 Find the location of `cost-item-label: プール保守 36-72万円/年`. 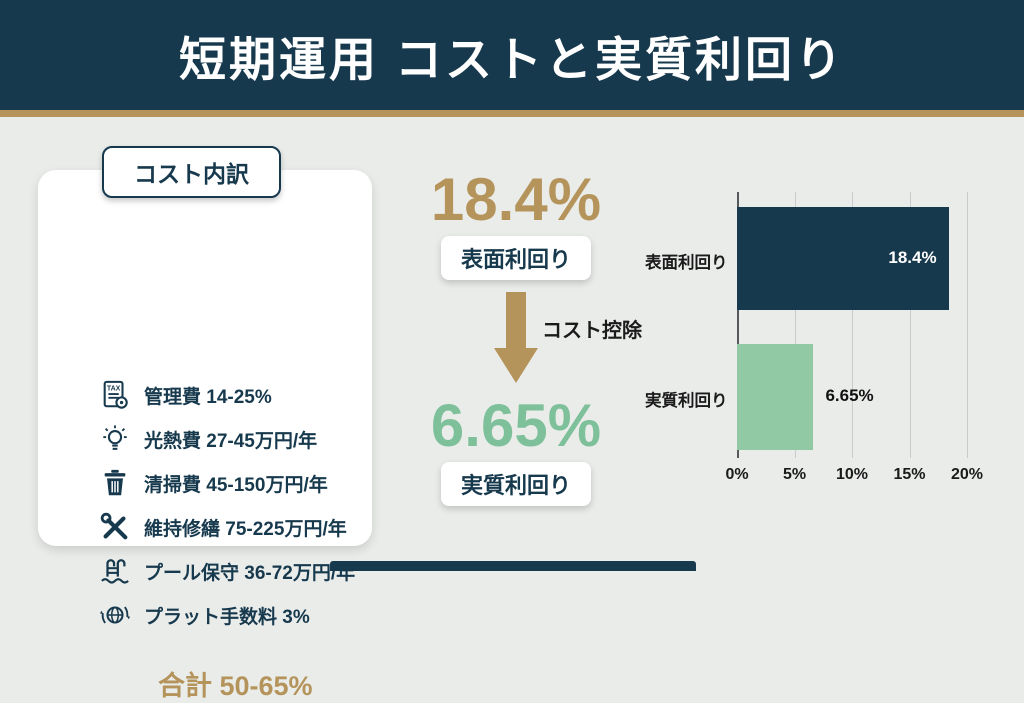

cost-item-label: プール保守 36-72万円/年 is located at coordinates (250, 573).